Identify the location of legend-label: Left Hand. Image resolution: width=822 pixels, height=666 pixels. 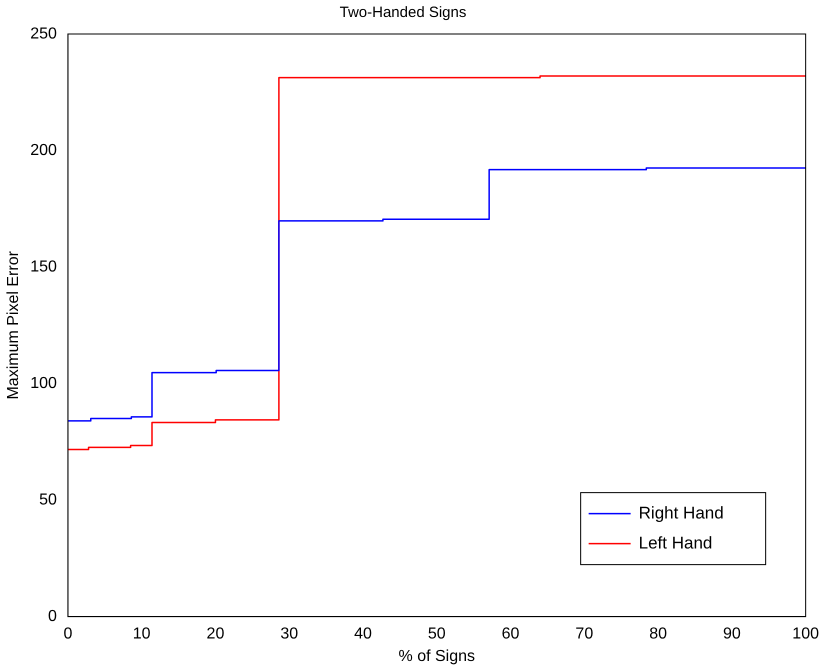
(675, 542).